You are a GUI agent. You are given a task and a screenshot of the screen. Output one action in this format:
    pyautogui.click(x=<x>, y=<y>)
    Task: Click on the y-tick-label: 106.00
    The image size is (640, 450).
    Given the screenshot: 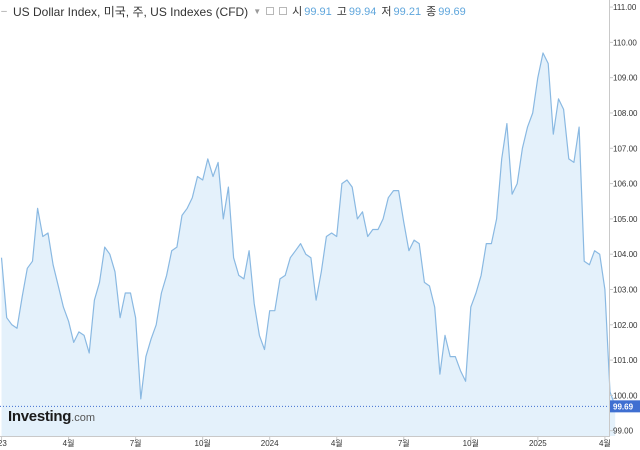 What is the action you would take?
    pyautogui.click(x=625, y=184)
    